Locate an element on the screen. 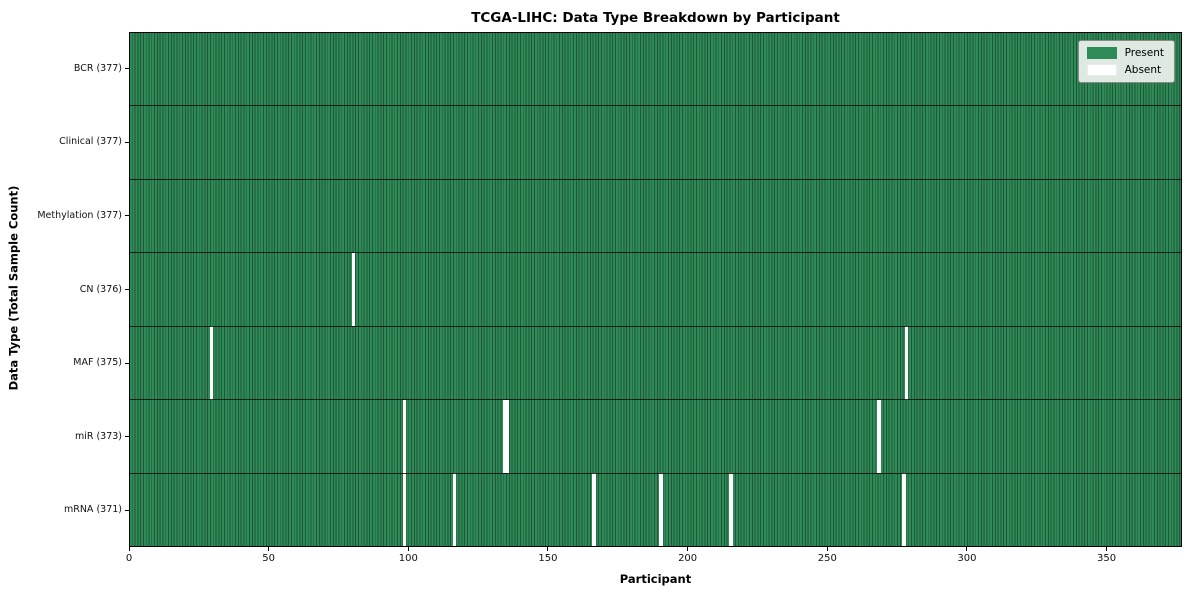 The width and height of the screenshot is (1200, 600). x-tick-label: 250 is located at coordinates (827, 558).